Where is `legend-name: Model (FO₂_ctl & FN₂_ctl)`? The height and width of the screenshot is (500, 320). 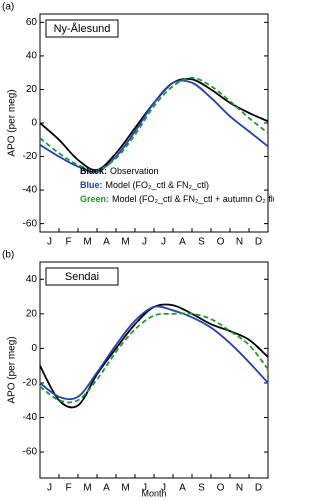 legend-name: Model (FO₂_ctl & FN₂_ctl) is located at coordinates (158, 185).